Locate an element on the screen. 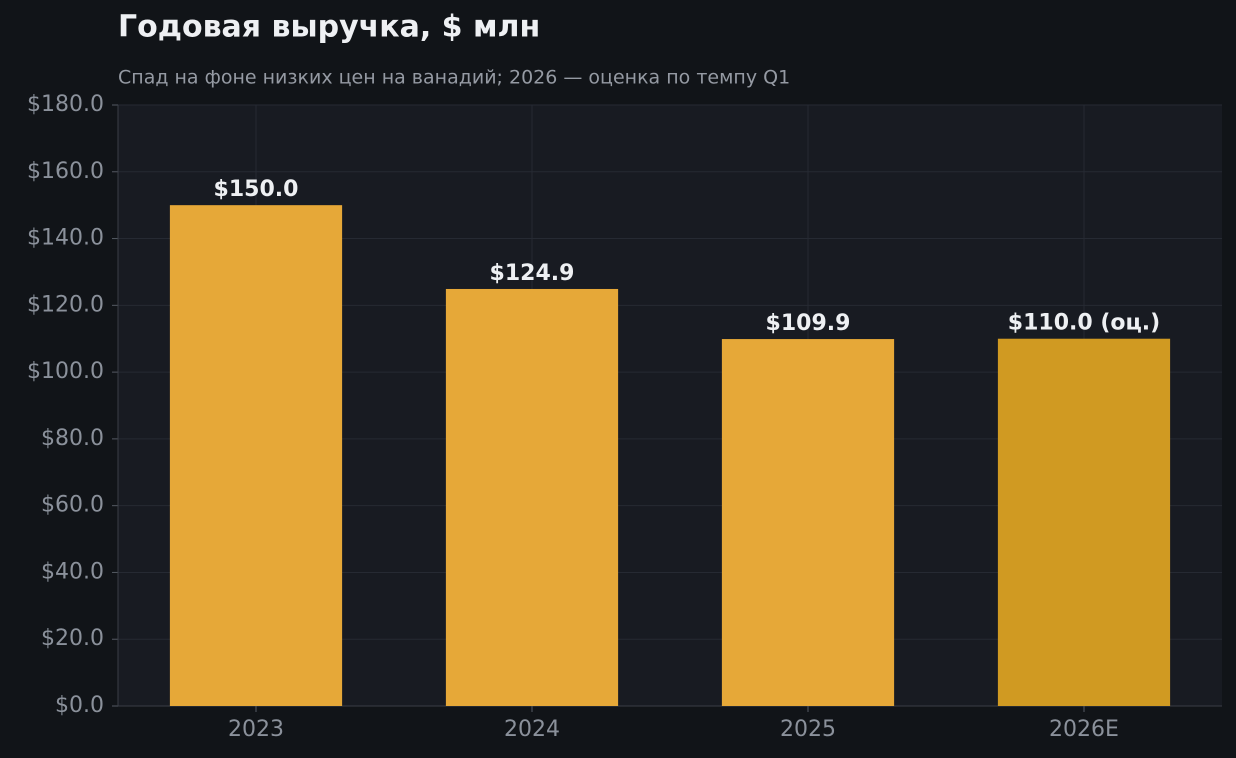  value-label: $110.0 (оц.) is located at coordinates (1084, 323).